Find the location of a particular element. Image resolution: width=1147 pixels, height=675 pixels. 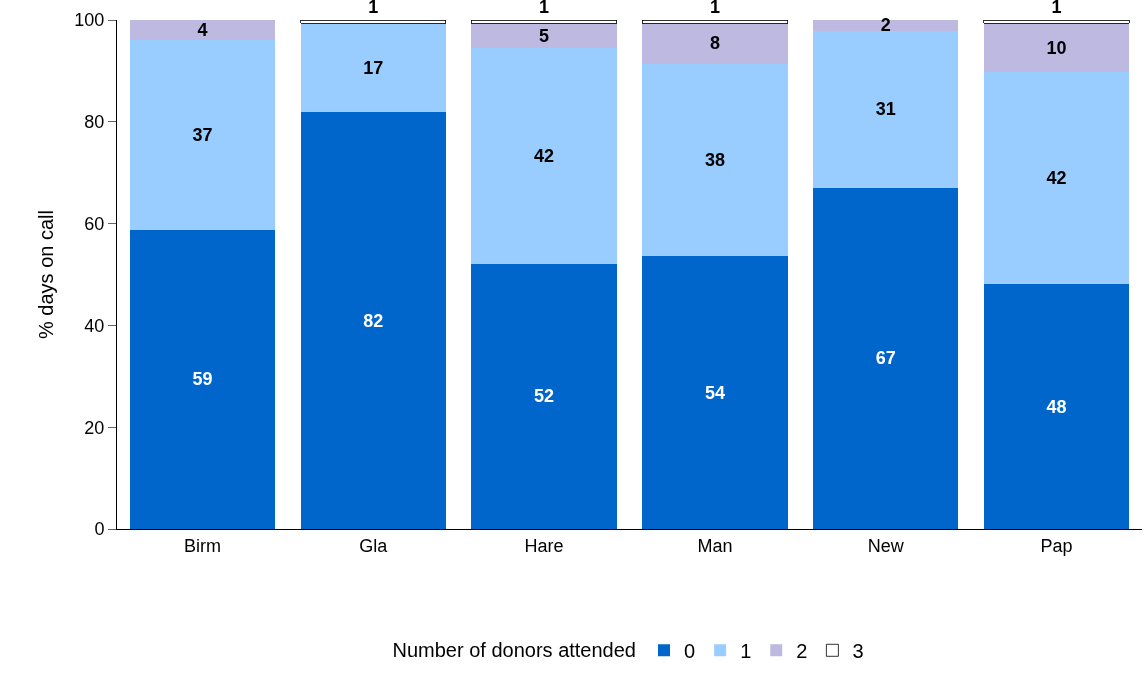

y-axis-title: % days on call is located at coordinates (45, 274).